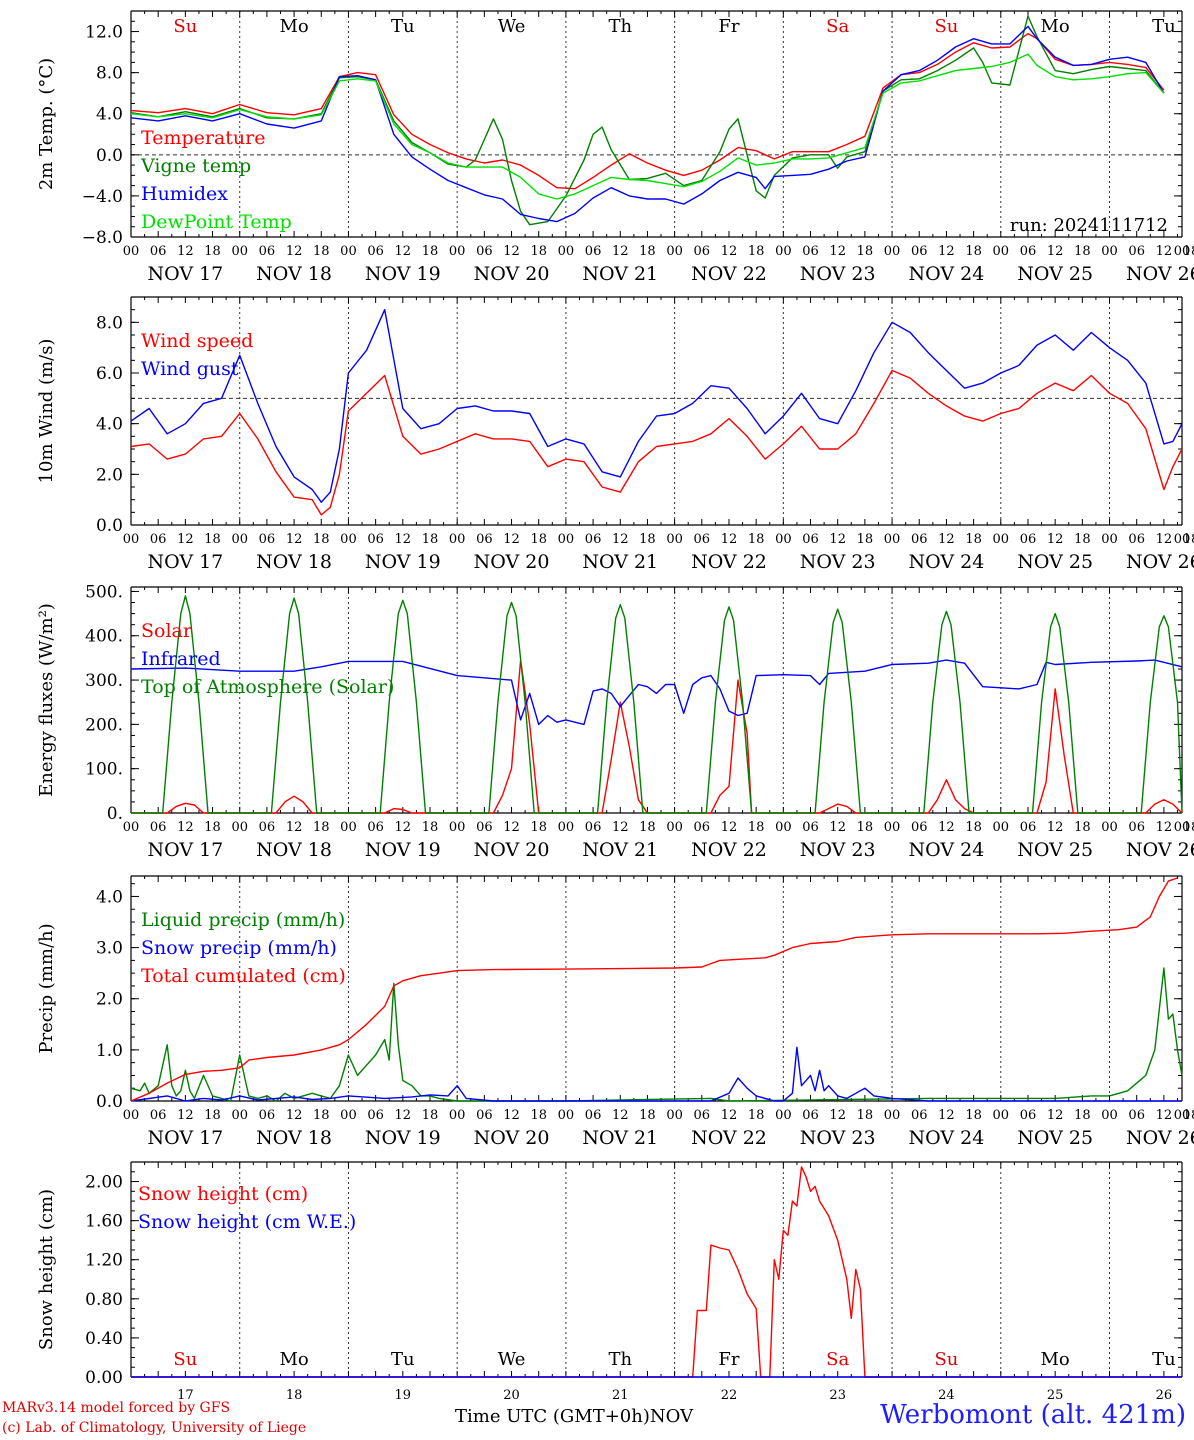 The width and height of the screenshot is (1194, 1440). What do you see at coordinates (1164, 1359) in the screenshot?
I see `day-label: Tu` at bounding box center [1164, 1359].